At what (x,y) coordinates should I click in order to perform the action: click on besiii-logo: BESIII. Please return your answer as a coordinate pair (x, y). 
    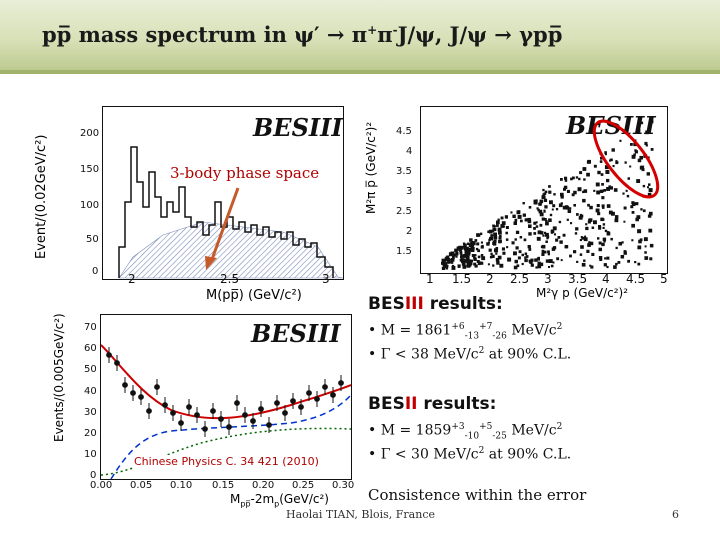
    Looking at the image, I should click on (298, 127).